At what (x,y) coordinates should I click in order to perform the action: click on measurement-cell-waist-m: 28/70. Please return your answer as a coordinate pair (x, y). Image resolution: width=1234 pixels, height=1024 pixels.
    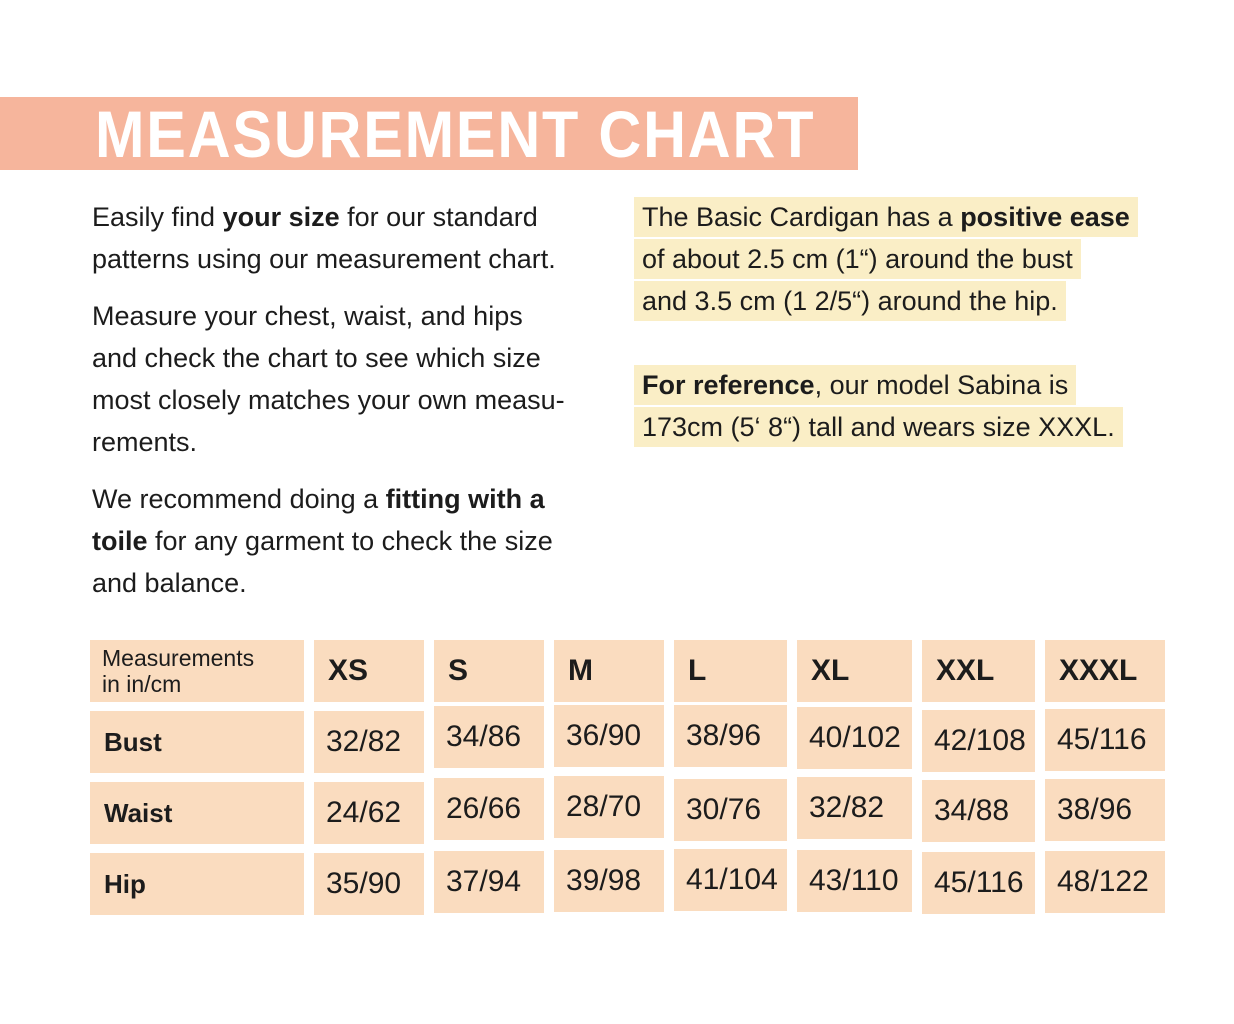
    Looking at the image, I should click on (609, 807).